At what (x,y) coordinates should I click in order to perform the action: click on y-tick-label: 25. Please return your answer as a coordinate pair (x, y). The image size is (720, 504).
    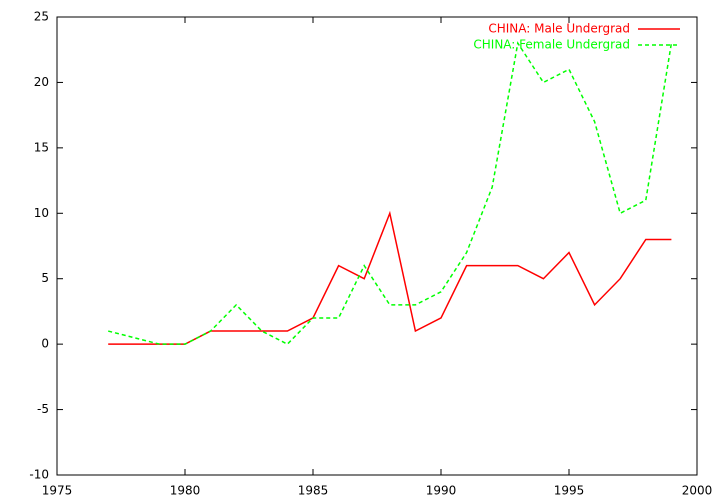
    Looking at the image, I should click on (41, 17).